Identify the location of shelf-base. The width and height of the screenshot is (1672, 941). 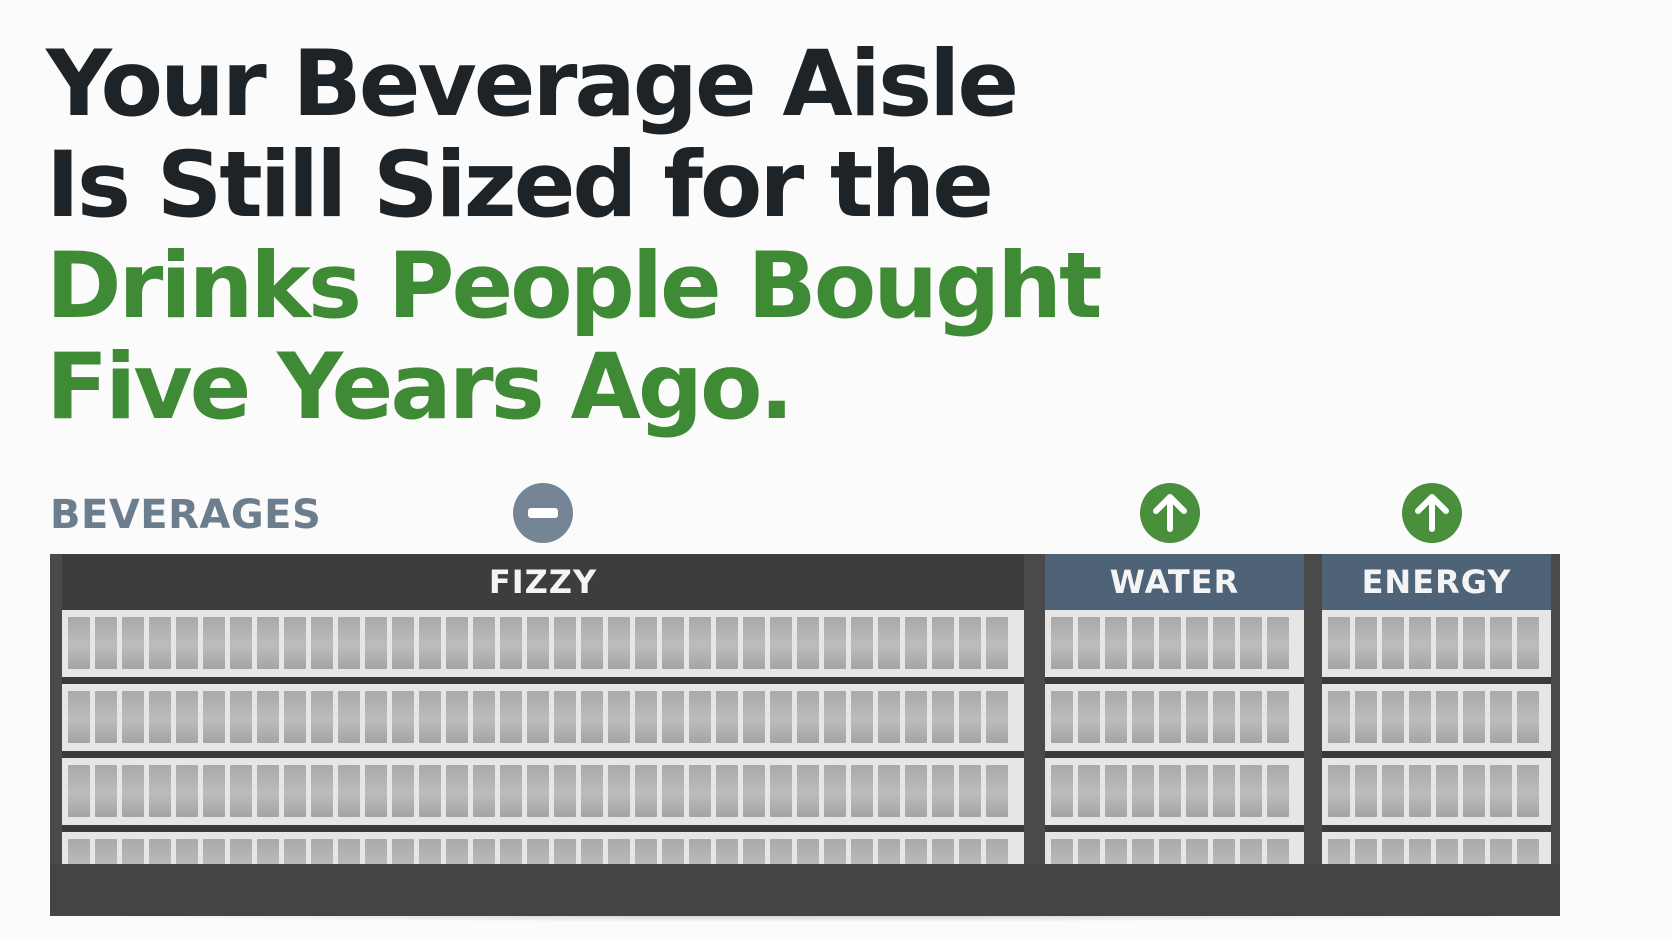
(1174, 890).